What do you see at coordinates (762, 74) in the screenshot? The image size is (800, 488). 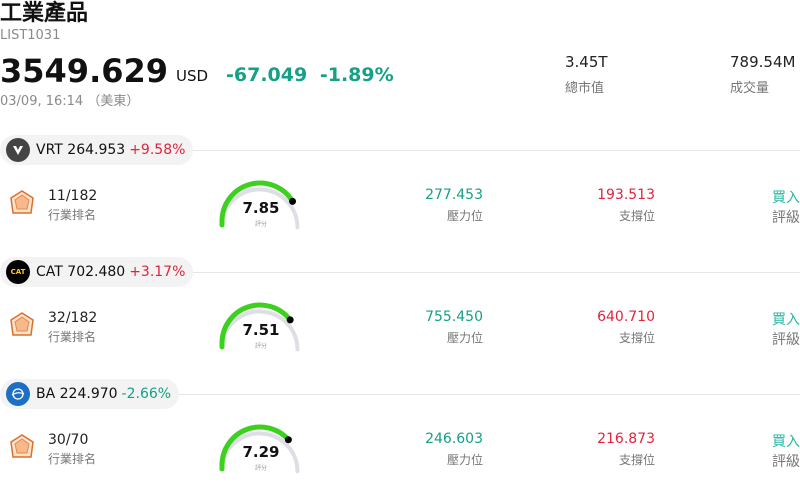 I see `volume-stat: 789.54M 成交量` at bounding box center [762, 74].